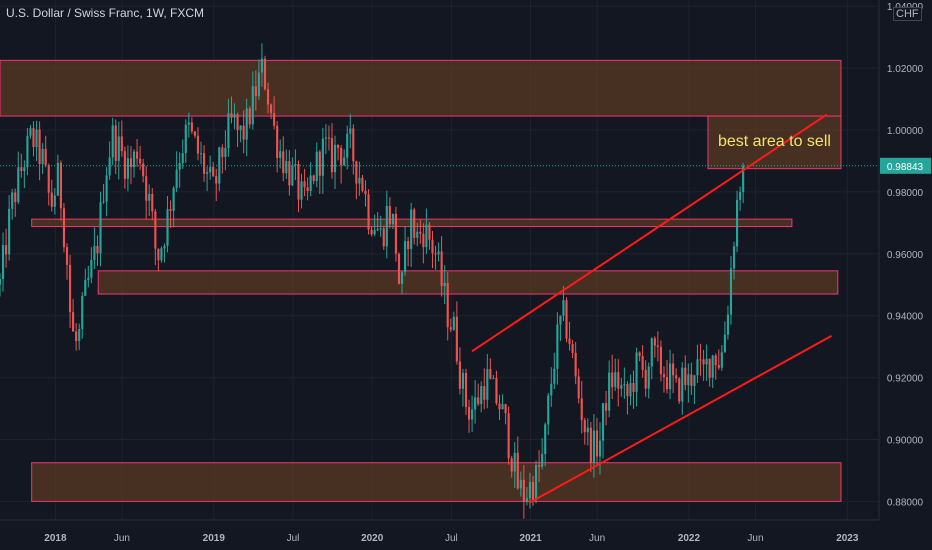 The height and width of the screenshot is (550, 932). Describe the element at coordinates (105, 13) in the screenshot. I see `chart-title: U.S. Dollar / Swiss Franc, 1W, FXCM` at that location.